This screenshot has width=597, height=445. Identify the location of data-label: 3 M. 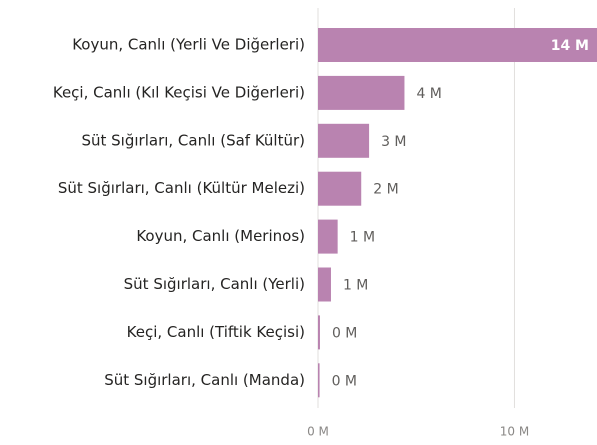
(393, 142).